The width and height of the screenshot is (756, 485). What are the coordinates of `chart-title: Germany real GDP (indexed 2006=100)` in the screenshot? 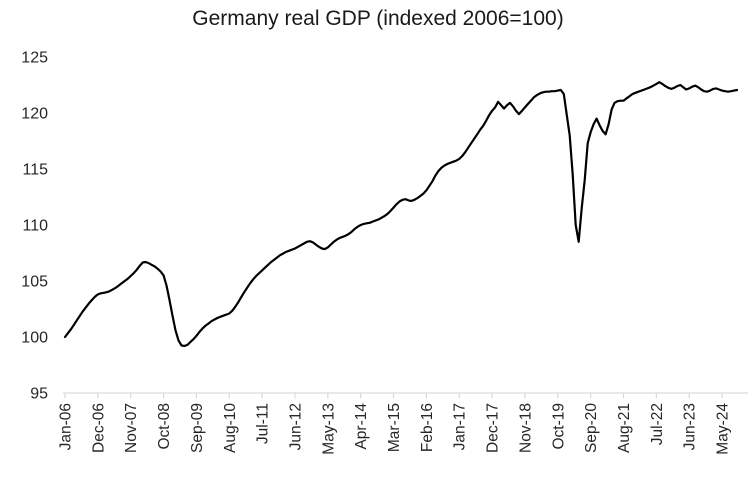 It's located at (378, 18).